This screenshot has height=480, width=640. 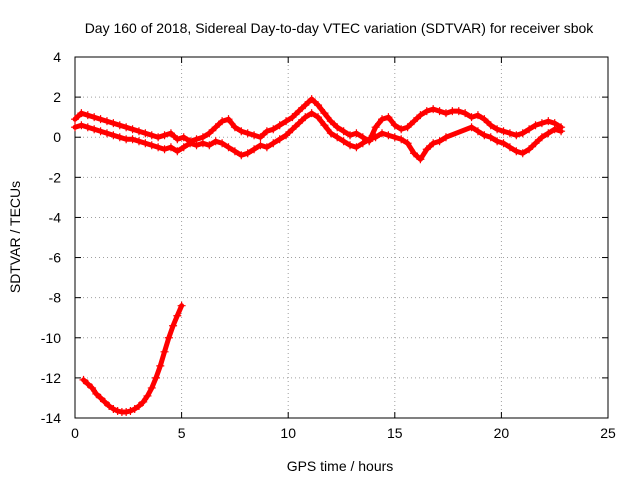 I want to click on x-tick-label: 25, so click(x=608, y=433).